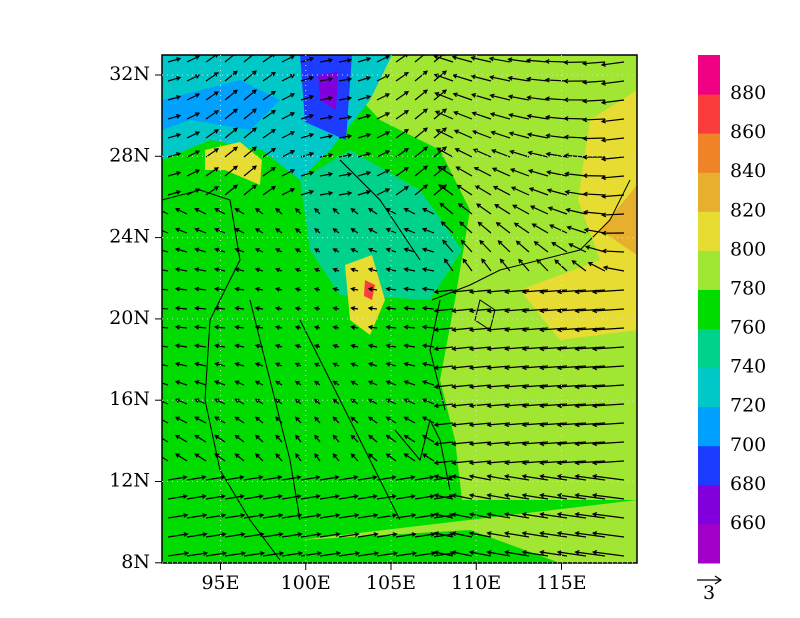 The image size is (800, 618). Describe the element at coordinates (748, 288) in the screenshot. I see `colorbar-label: 780` at that location.